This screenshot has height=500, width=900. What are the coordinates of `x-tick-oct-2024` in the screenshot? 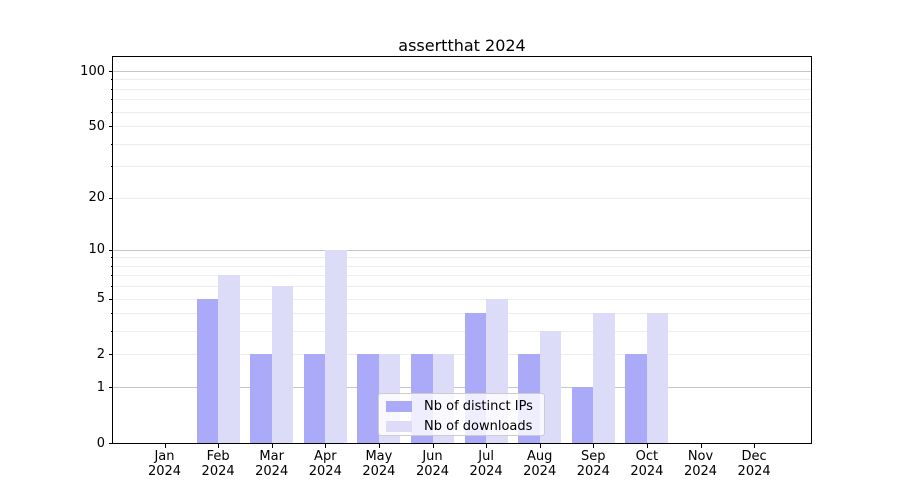 It's located at (647, 446).